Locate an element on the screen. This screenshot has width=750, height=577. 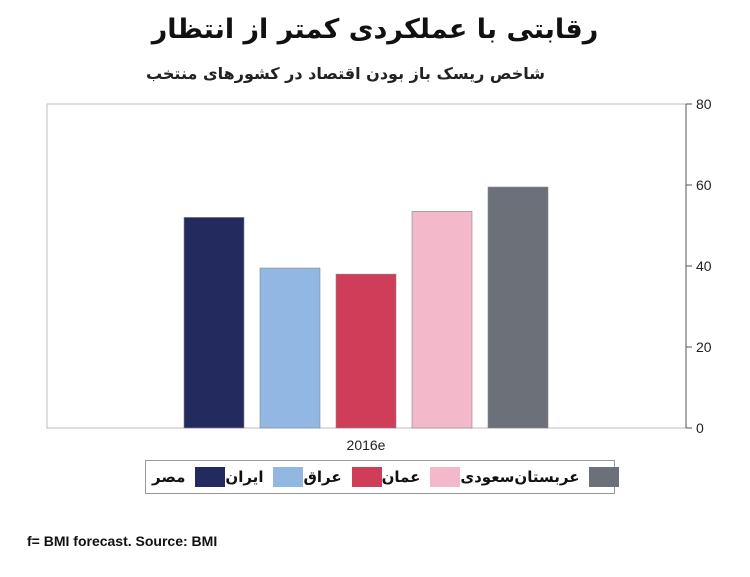
legend-label: مصر is located at coordinates (169, 477).